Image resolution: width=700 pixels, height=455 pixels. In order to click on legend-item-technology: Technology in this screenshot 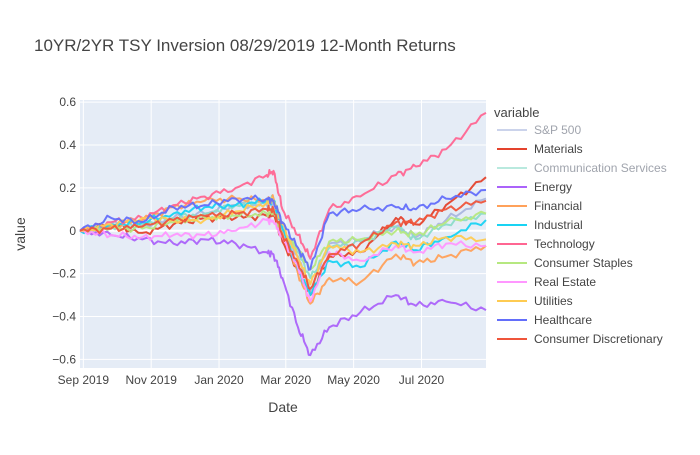, I will do `click(546, 244)`.